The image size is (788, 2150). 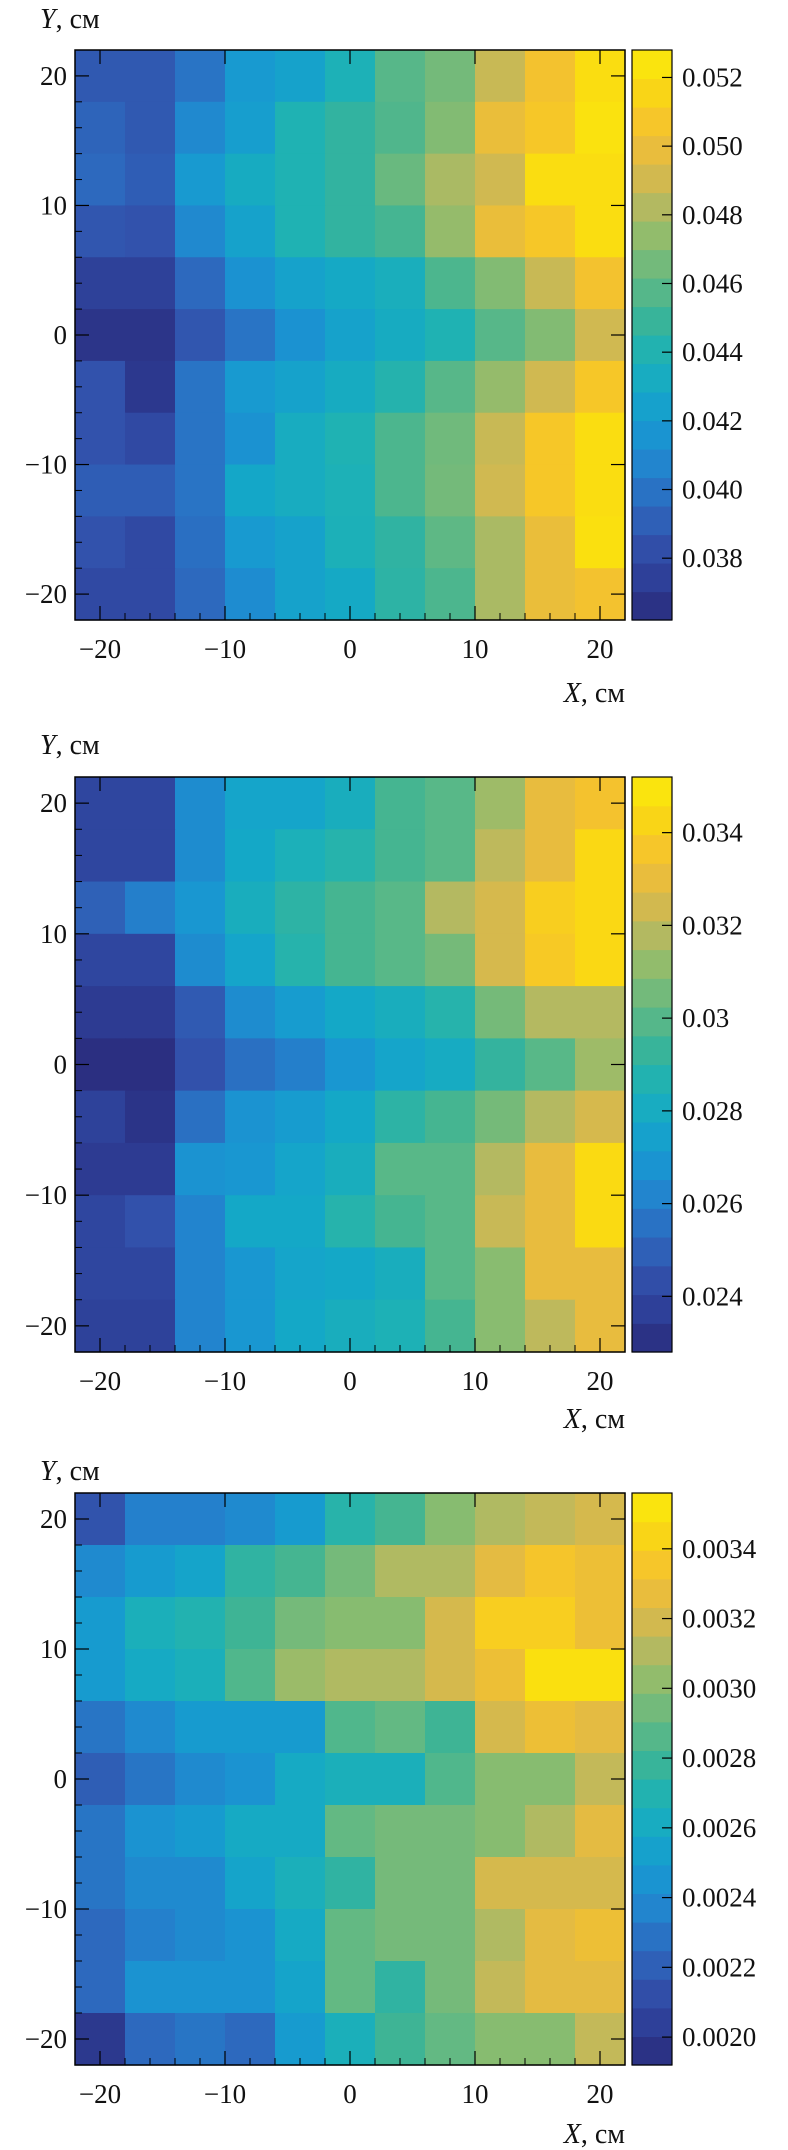 What do you see at coordinates (719, 1549) in the screenshot?
I see `colorbar-tick-label: 0.0034` at bounding box center [719, 1549].